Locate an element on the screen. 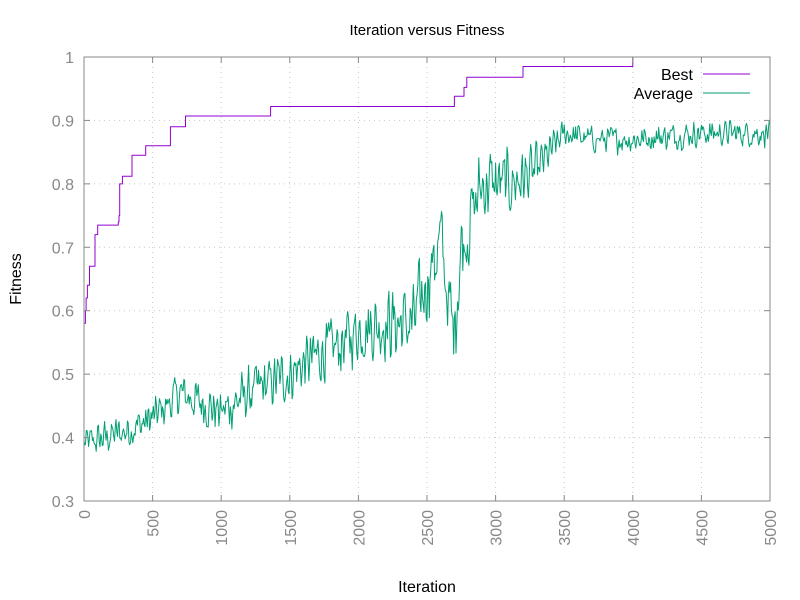  legend-label-best: Best is located at coordinates (677, 75).